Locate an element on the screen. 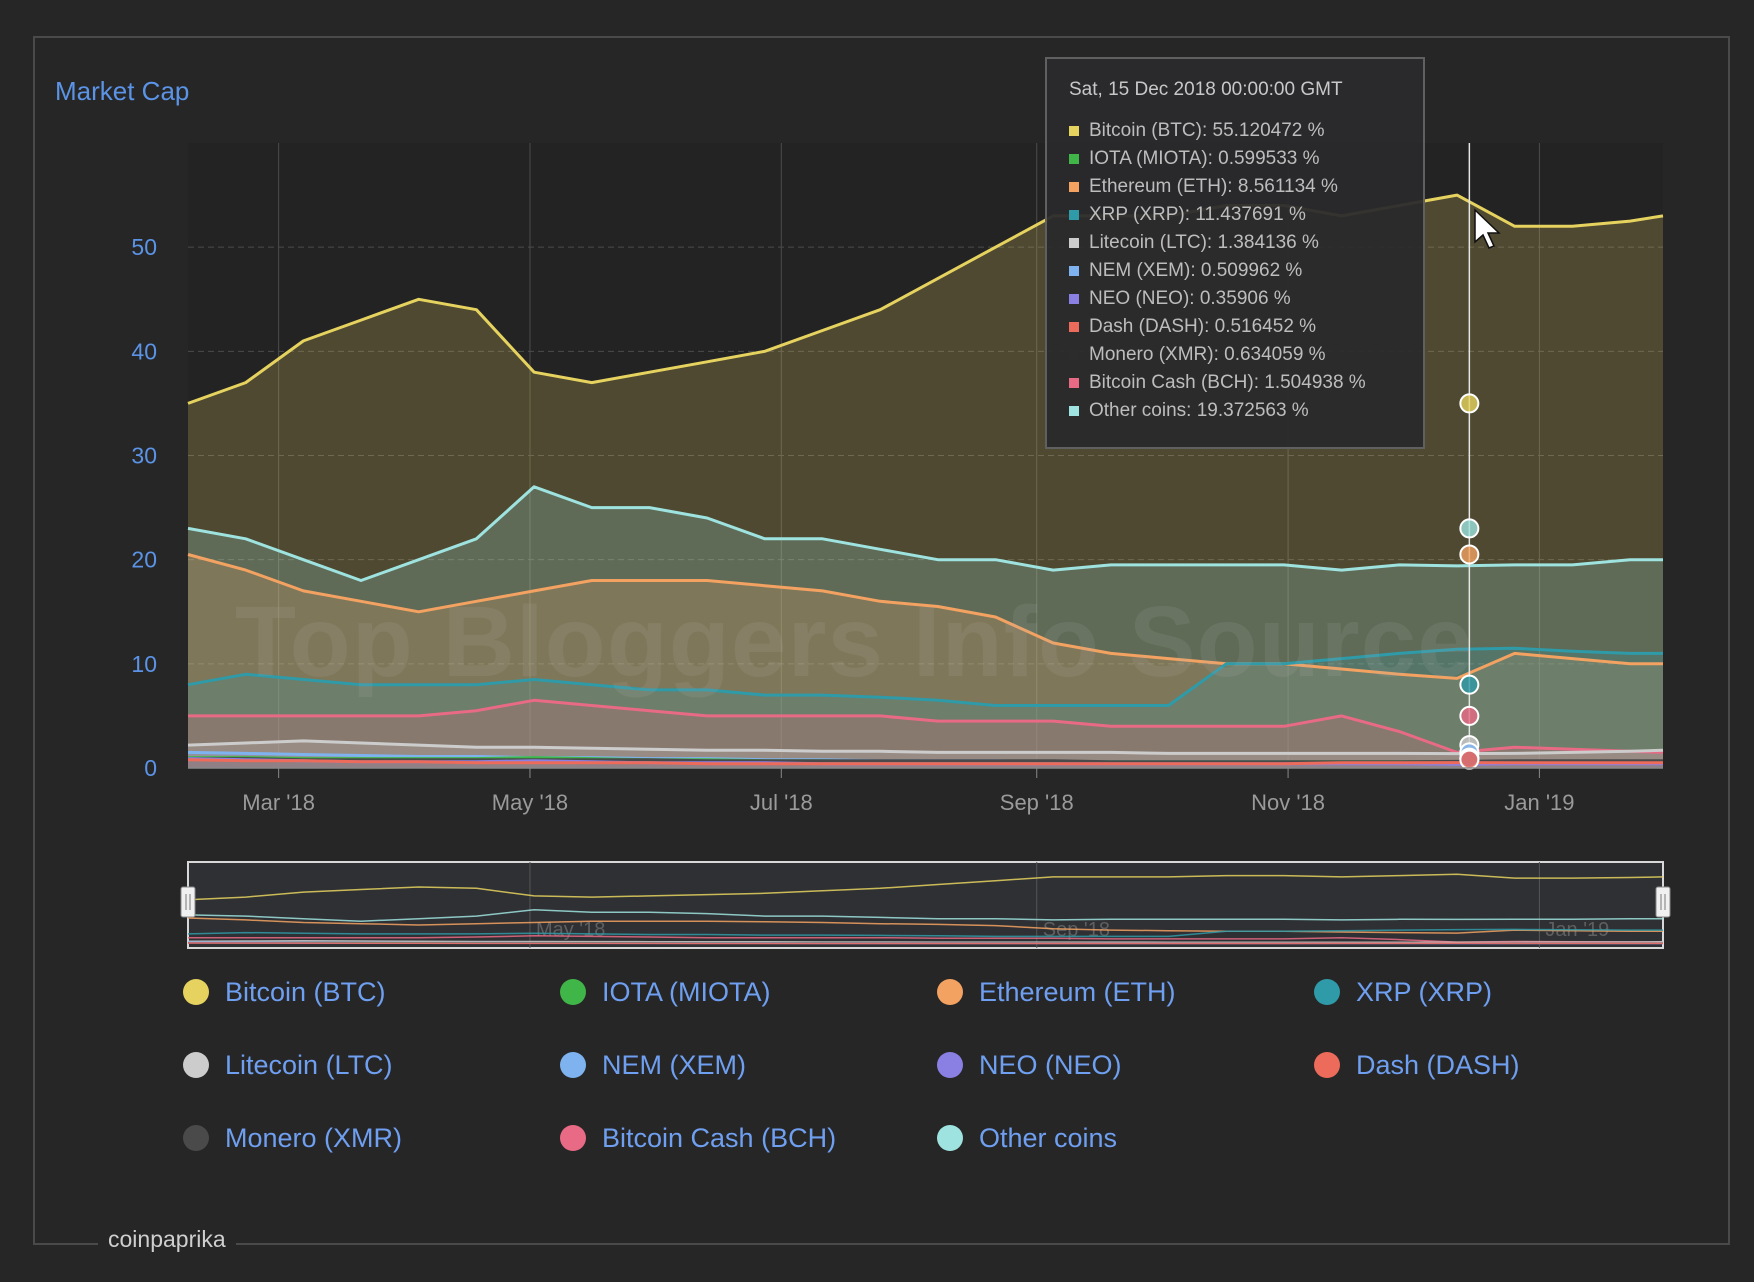 Image resolution: width=1754 pixels, height=1282 pixels. legend-item: Bitcoin (BTC) is located at coordinates (371, 991).